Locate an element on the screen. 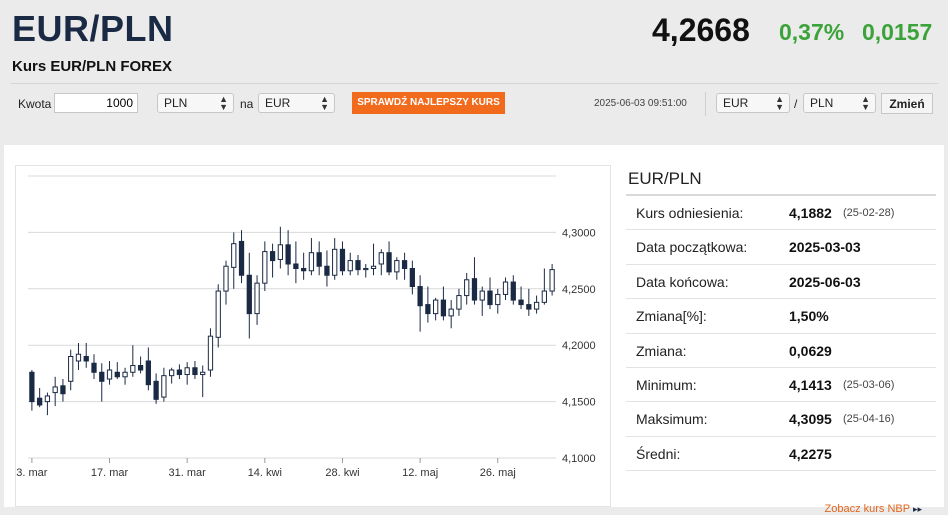 Image resolution: width=948 pixels, height=515 pixels. x-tick-label: 28. kwi is located at coordinates (342, 473).